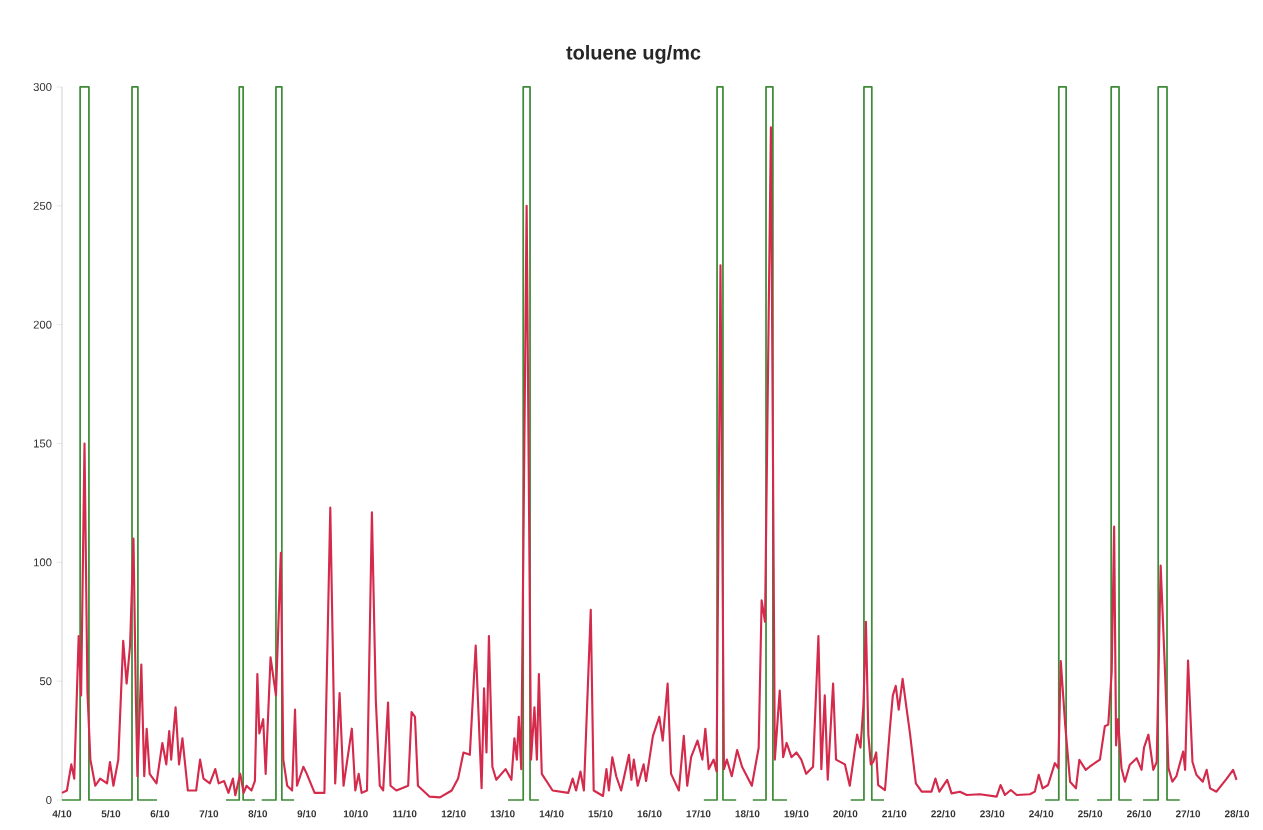  I want to click on x-tick-label: 4/10, so click(62, 814).